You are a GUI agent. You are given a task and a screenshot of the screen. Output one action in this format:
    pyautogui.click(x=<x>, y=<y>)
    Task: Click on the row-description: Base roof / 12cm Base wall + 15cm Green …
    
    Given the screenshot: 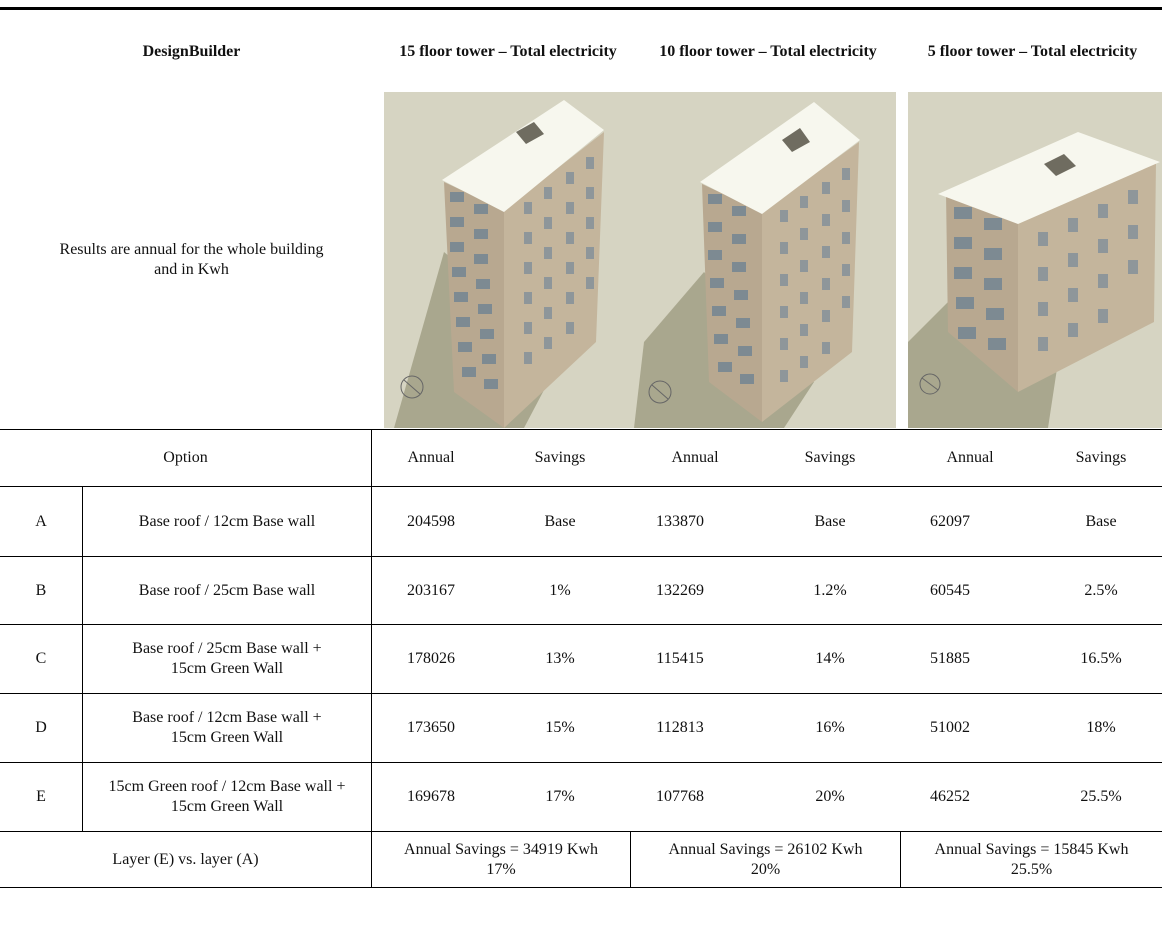 What is the action you would take?
    pyautogui.click(x=227, y=727)
    